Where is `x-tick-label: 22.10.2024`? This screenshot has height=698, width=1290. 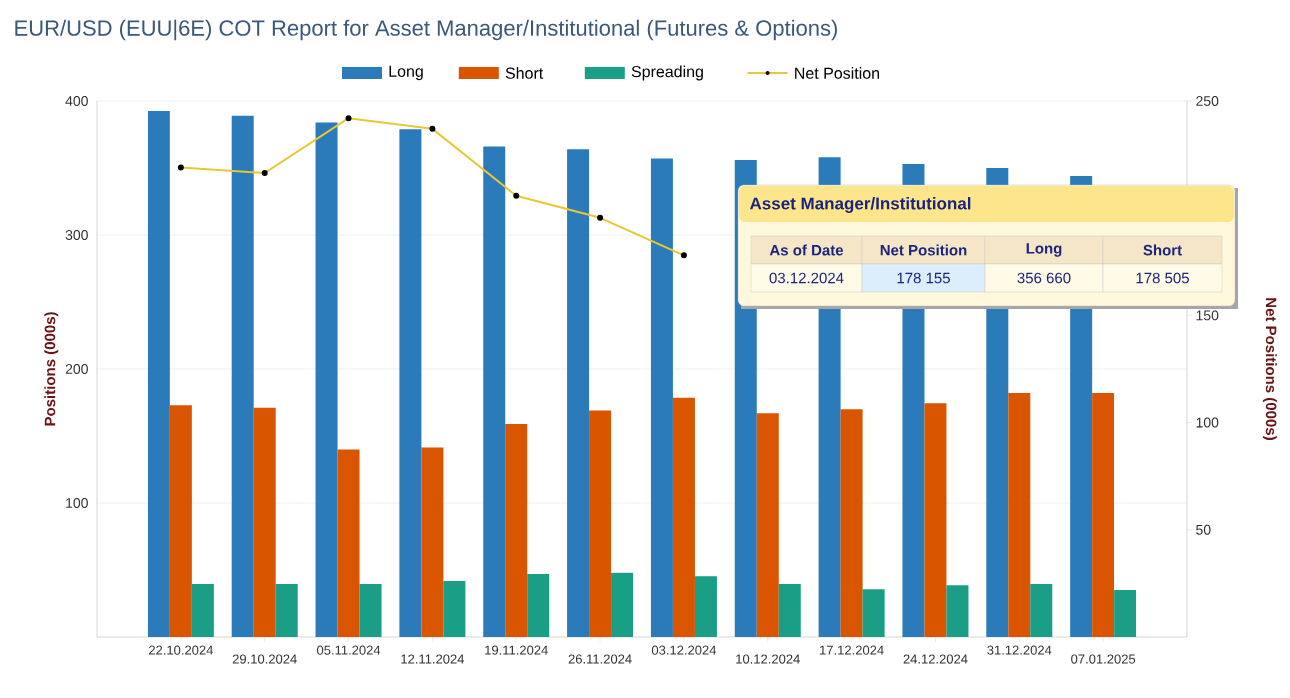 x-tick-label: 22.10.2024 is located at coordinates (180, 650).